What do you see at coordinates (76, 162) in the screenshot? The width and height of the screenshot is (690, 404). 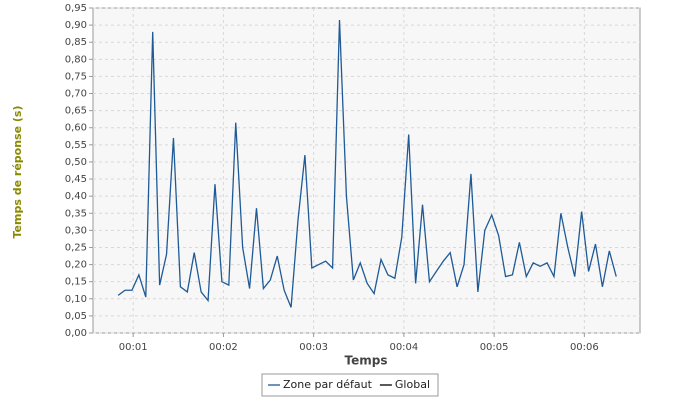 I see `y-tick-label: 0,50` at bounding box center [76, 162].